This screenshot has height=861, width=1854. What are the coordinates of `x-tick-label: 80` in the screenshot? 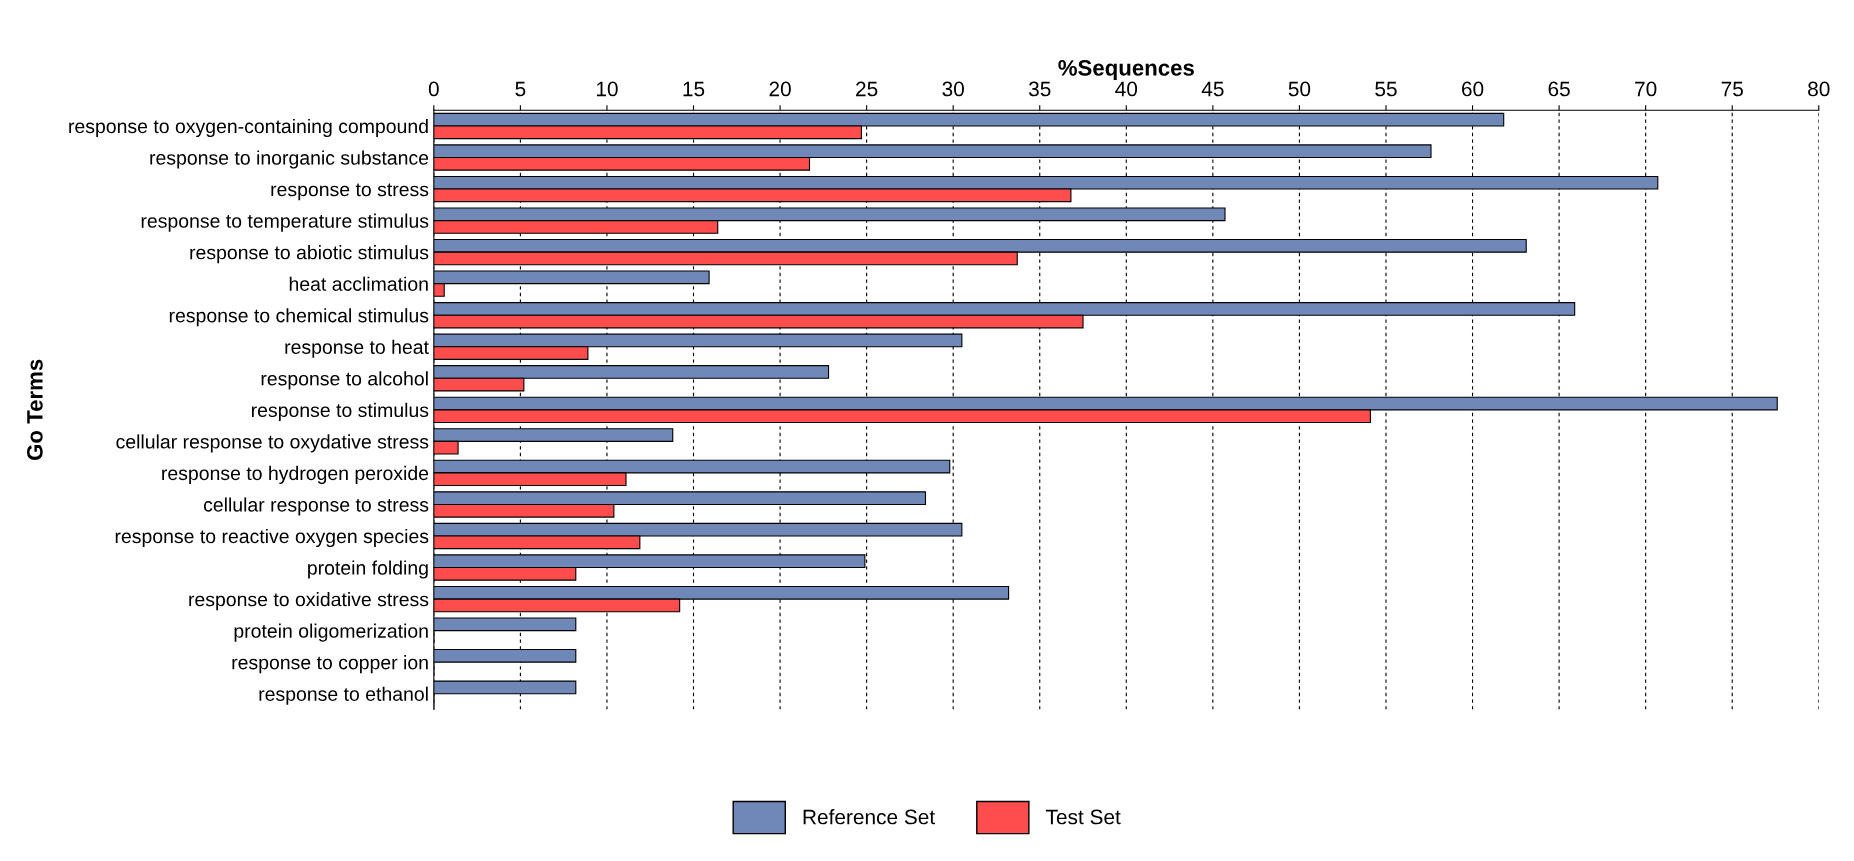 It's located at (1819, 89).